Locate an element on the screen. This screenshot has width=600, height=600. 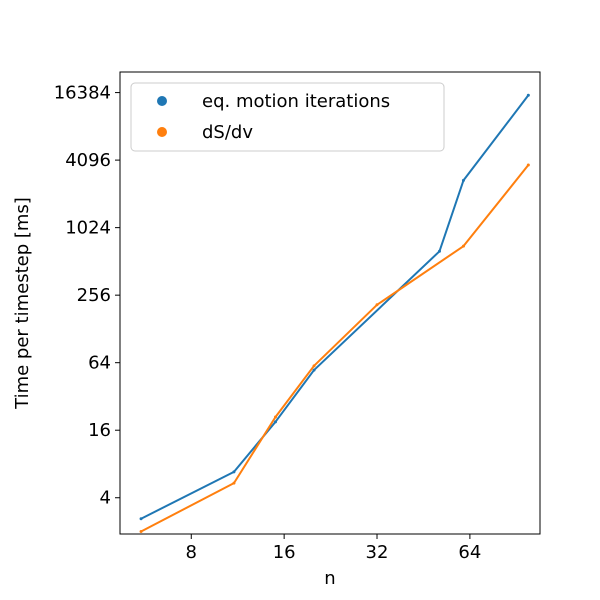
x-tick-label-16: 16 is located at coordinates (284, 552).